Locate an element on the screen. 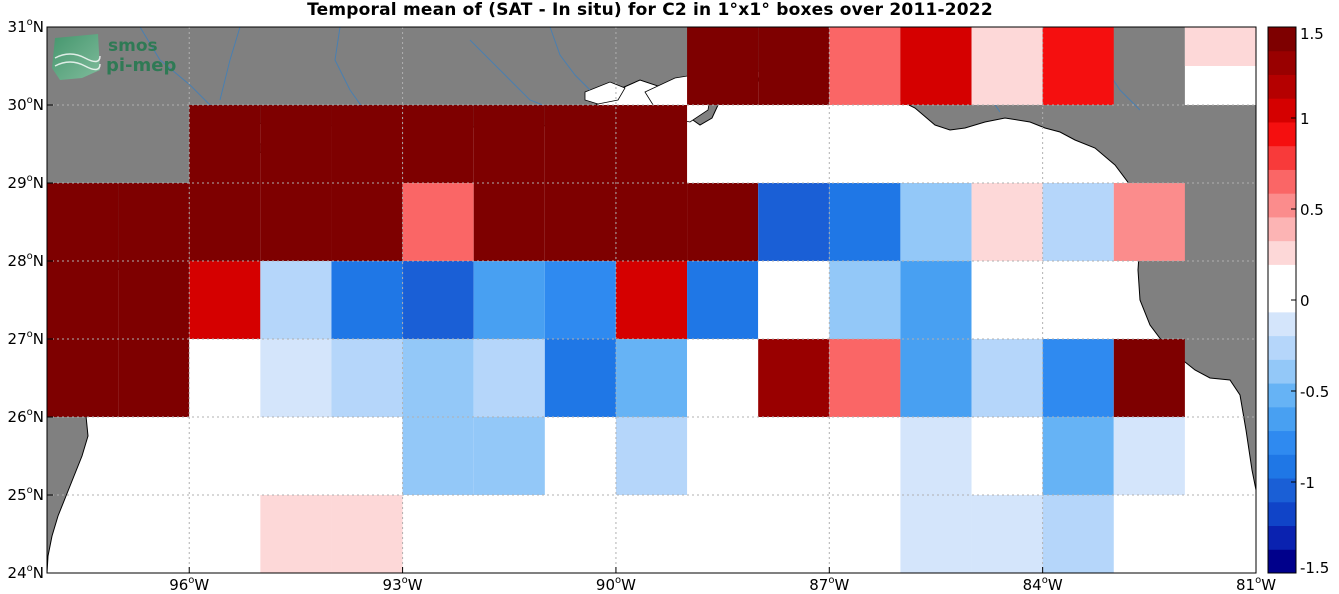 The image size is (1339, 594). river-sabine is located at coordinates (352, 73).